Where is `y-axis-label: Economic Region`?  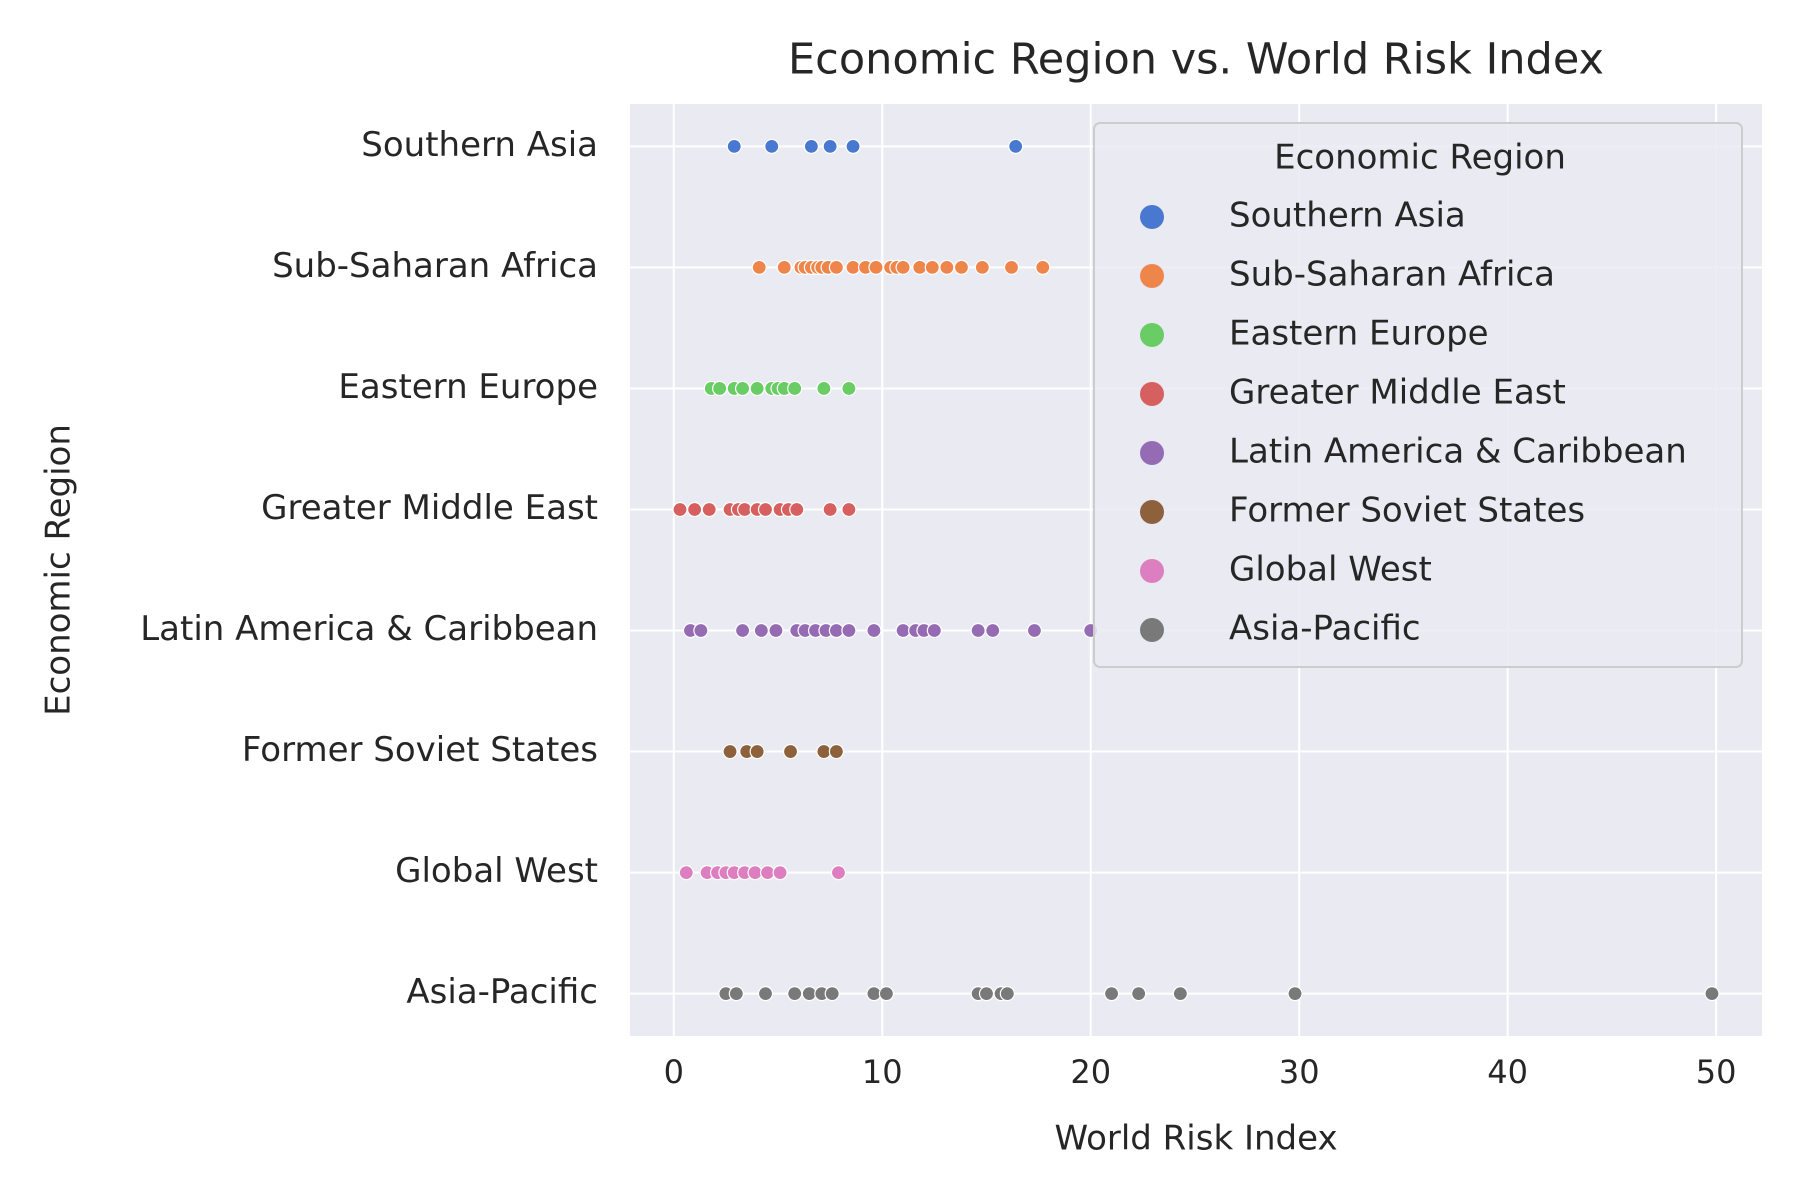 y-axis-label: Economic Region is located at coordinates (59, 570).